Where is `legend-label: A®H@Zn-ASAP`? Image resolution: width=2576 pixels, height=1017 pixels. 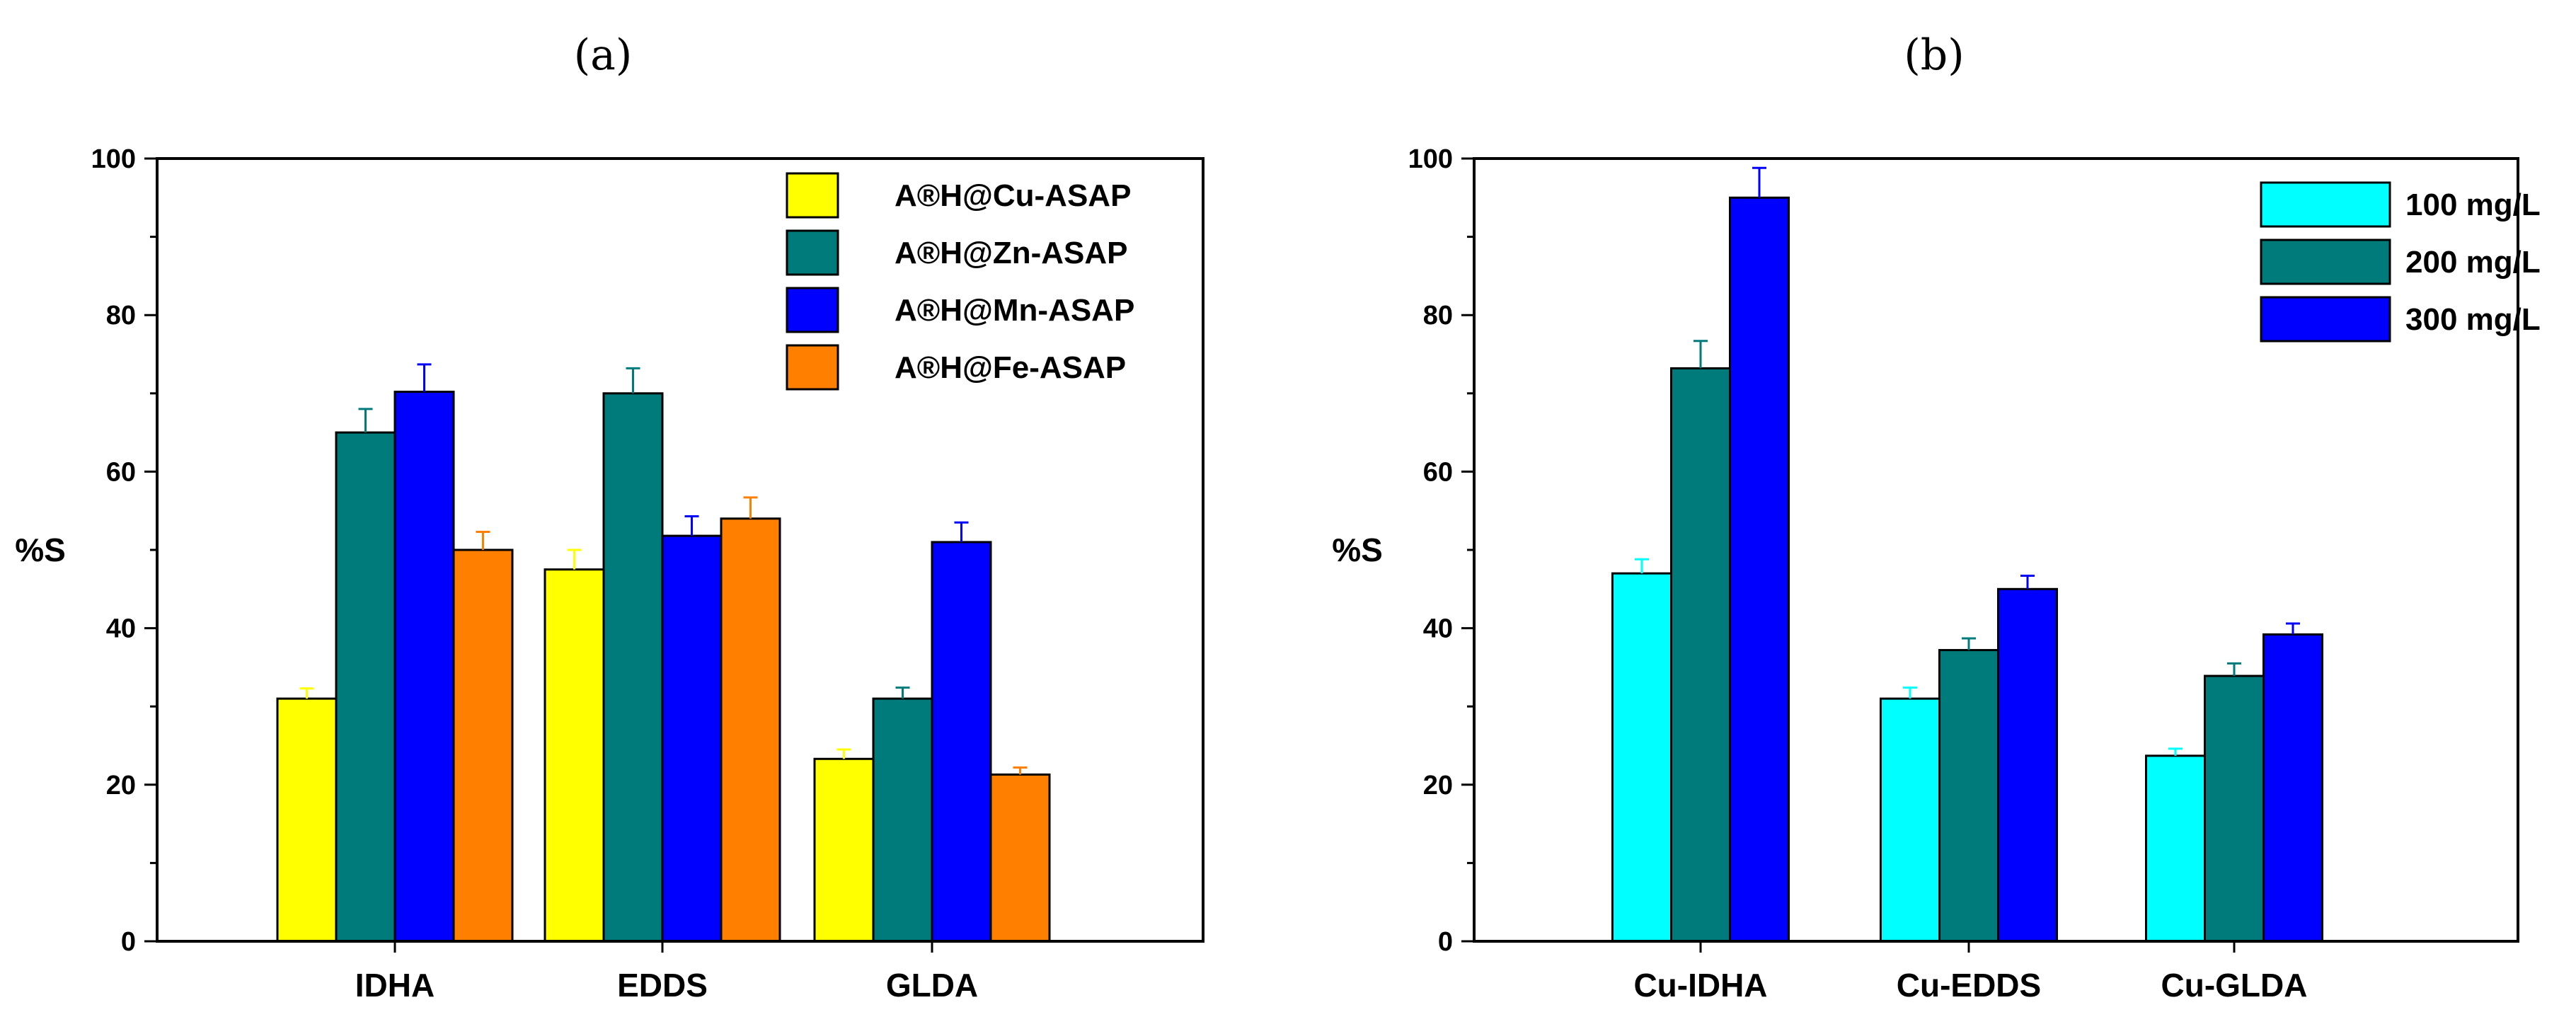 legend-label: A®H@Zn-ASAP is located at coordinates (1012, 253).